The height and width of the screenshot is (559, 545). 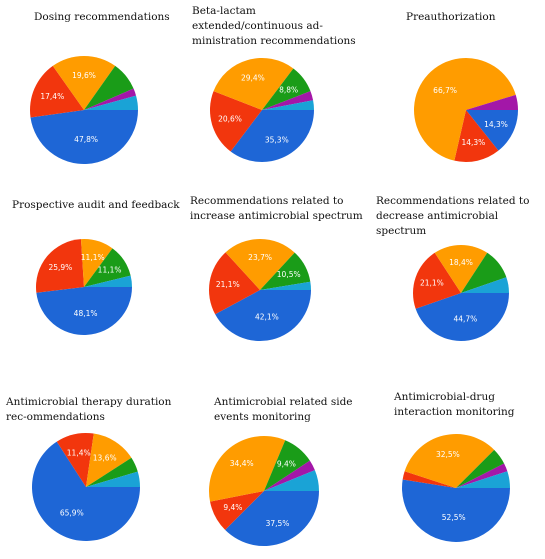 I want to click on slice-label: 14,3%, so click(x=496, y=124).